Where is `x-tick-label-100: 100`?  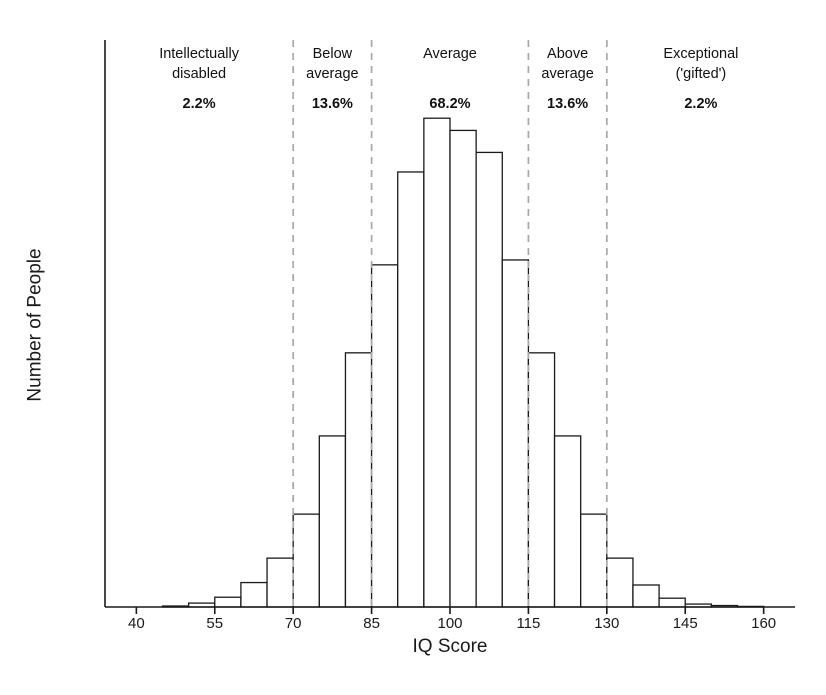
x-tick-label-100: 100 is located at coordinates (450, 623).